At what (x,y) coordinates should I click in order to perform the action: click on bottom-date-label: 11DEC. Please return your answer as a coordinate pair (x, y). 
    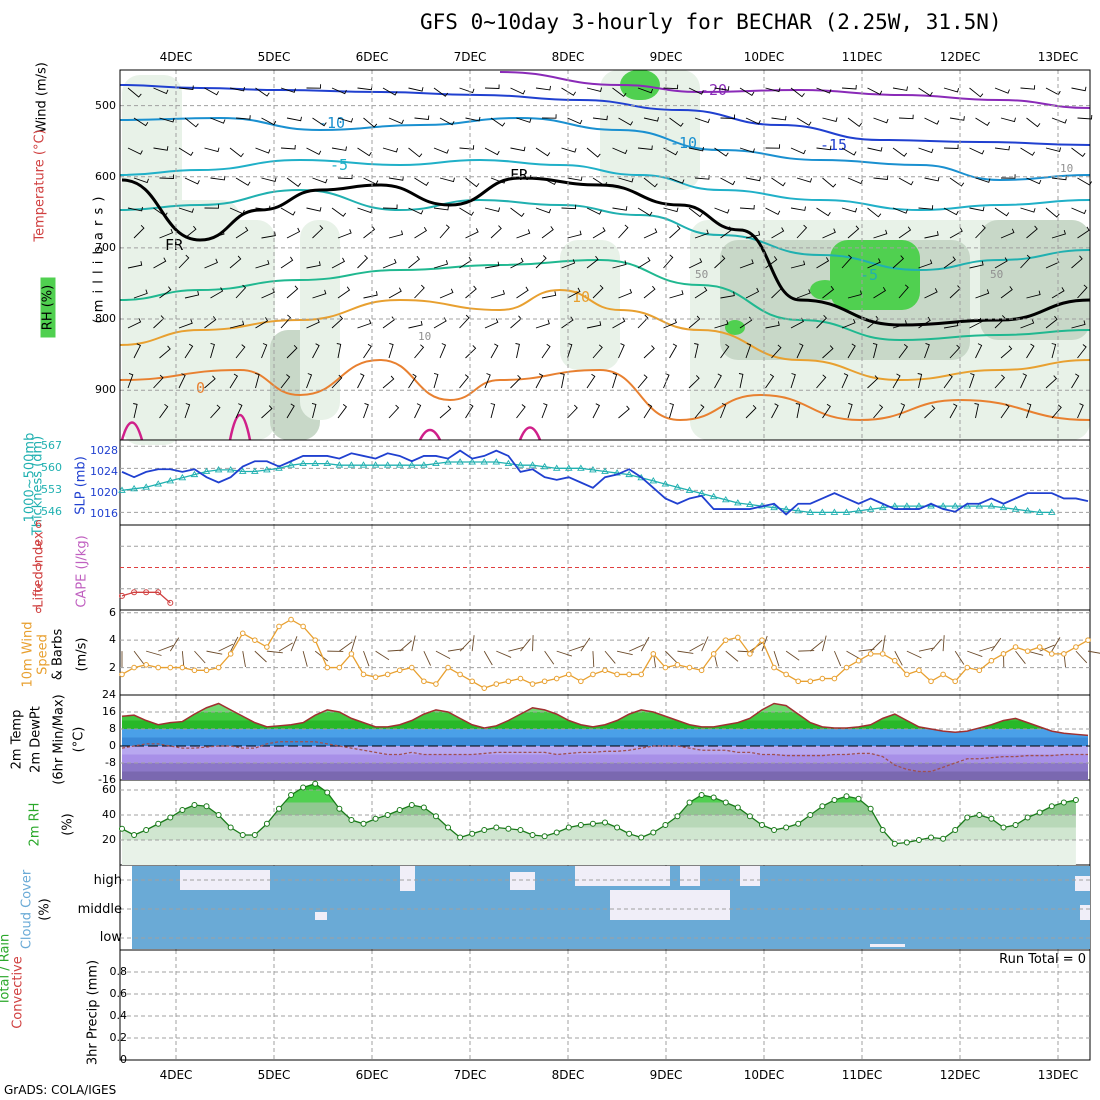
    Looking at the image, I should click on (862, 1075).